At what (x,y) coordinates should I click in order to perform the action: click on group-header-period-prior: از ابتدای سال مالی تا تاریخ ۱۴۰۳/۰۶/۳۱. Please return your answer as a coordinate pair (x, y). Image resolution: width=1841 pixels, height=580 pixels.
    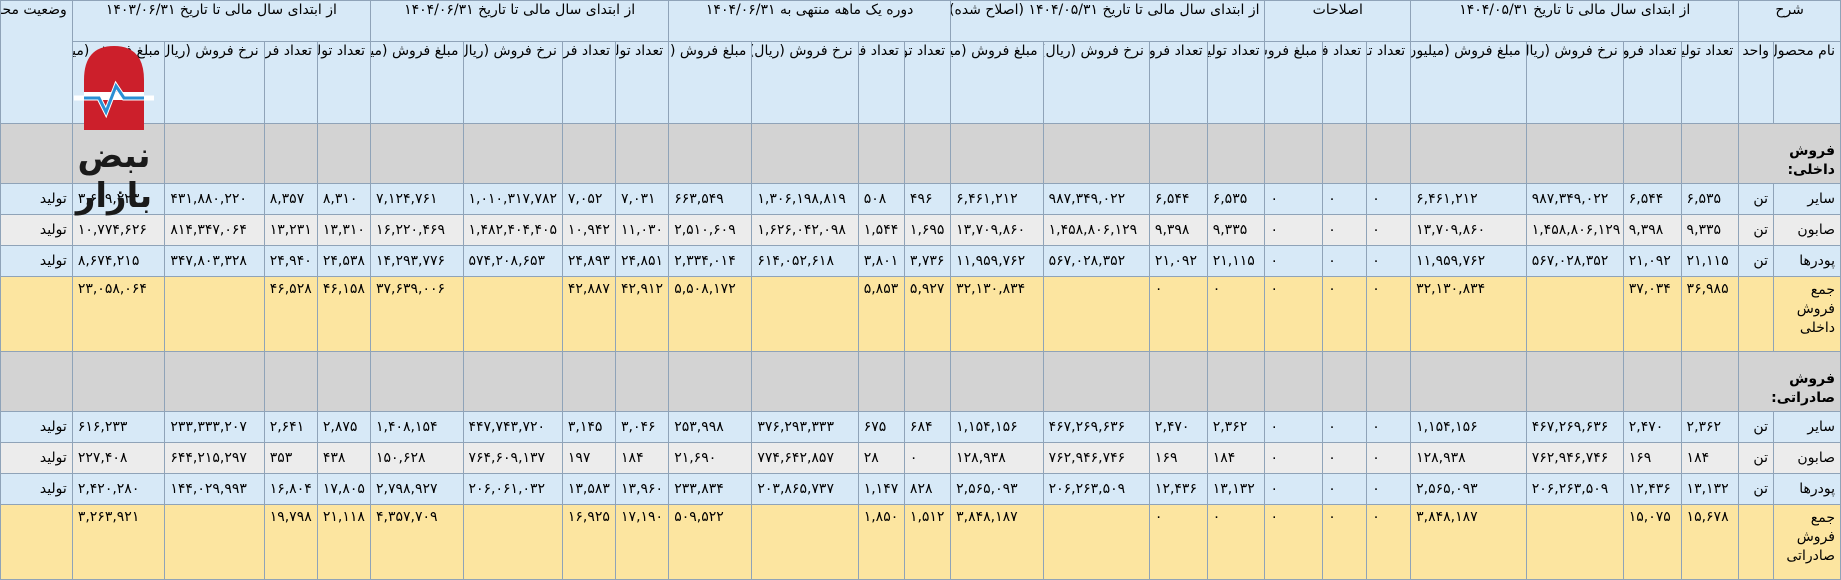
    Looking at the image, I should click on (221, 21).